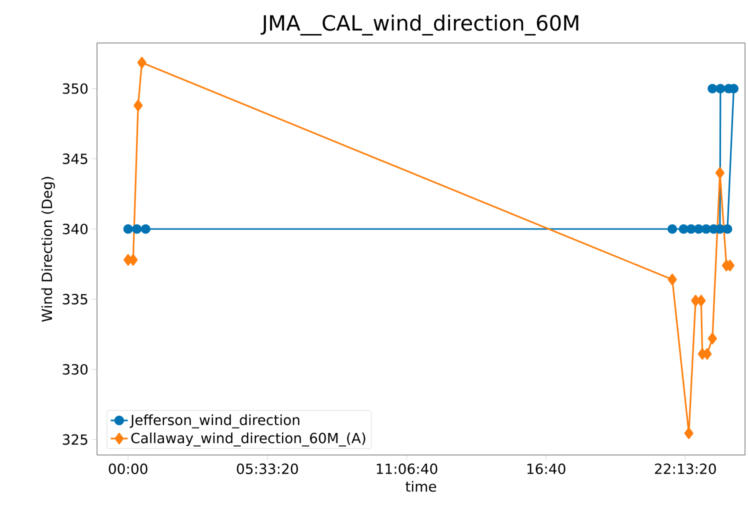 The height and width of the screenshot is (508, 748). I want to click on y-tick-label: 330, so click(75, 369).